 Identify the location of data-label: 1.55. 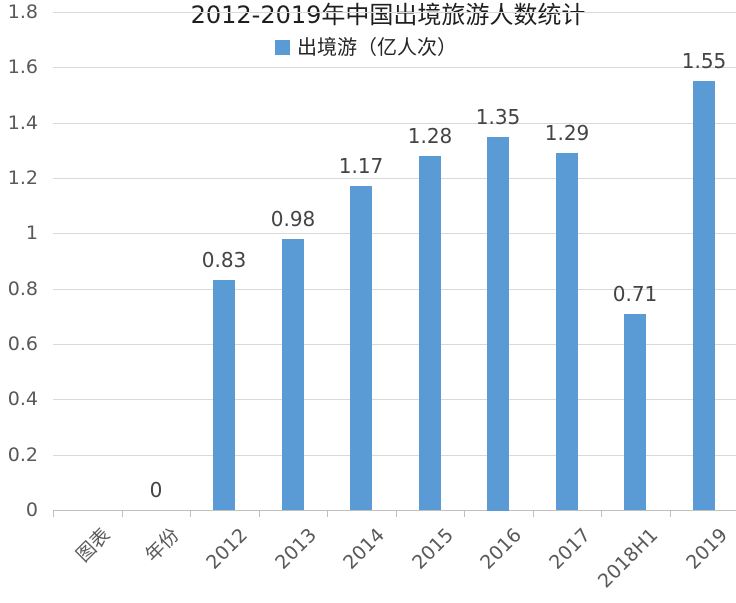
(704, 61).